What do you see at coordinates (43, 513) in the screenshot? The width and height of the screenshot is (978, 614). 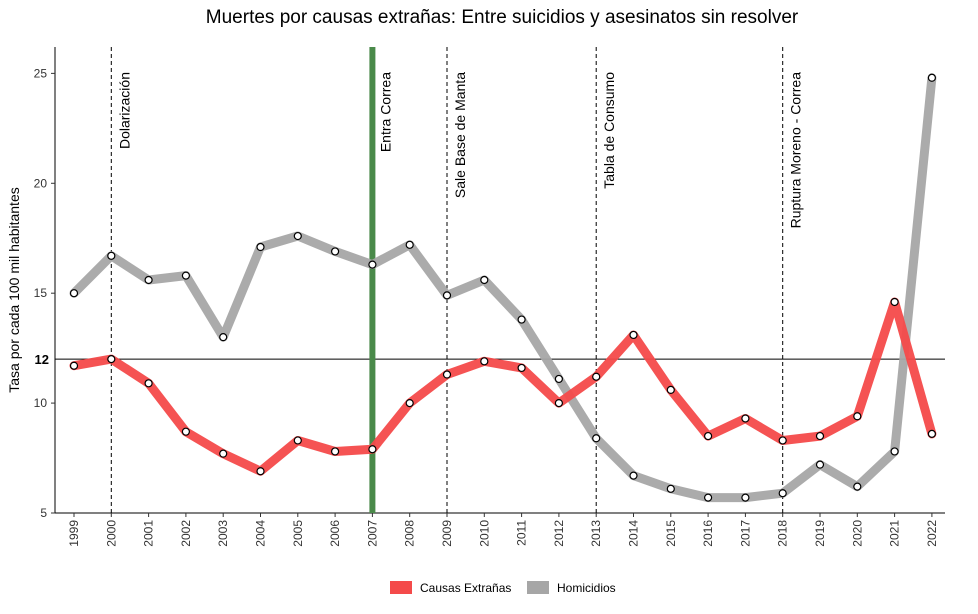 I see `y-tick-label: 5` at bounding box center [43, 513].